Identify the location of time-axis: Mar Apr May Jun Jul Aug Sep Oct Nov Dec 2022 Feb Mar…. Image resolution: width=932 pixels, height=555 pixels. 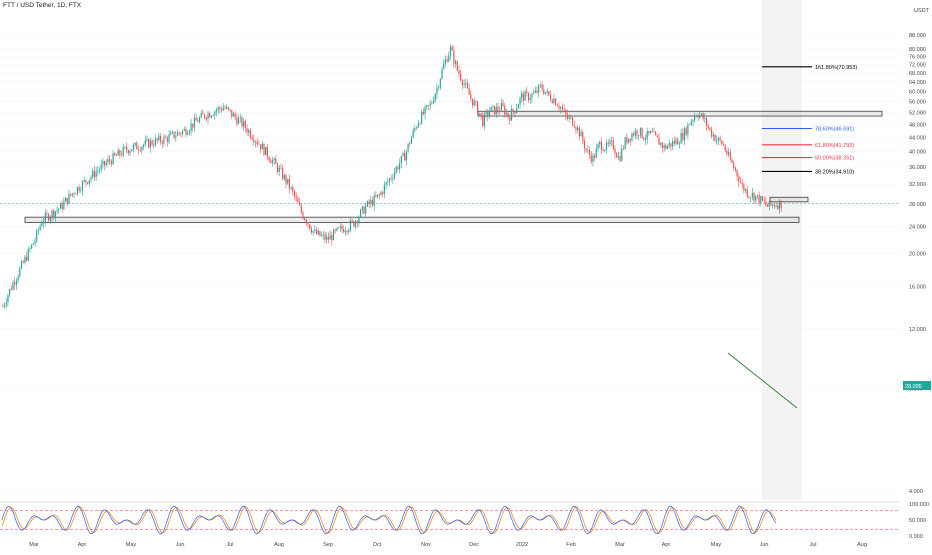
(448, 545).